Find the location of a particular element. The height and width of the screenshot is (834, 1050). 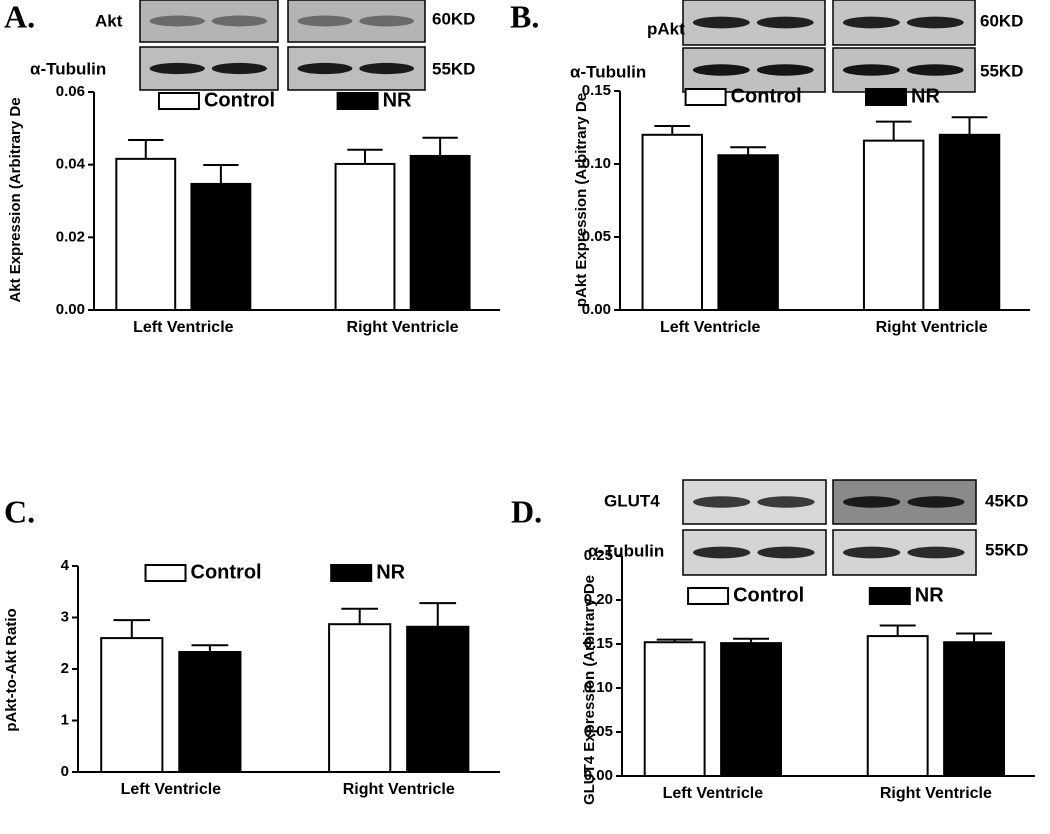

blot-size: 45KD is located at coordinates (1006, 500).